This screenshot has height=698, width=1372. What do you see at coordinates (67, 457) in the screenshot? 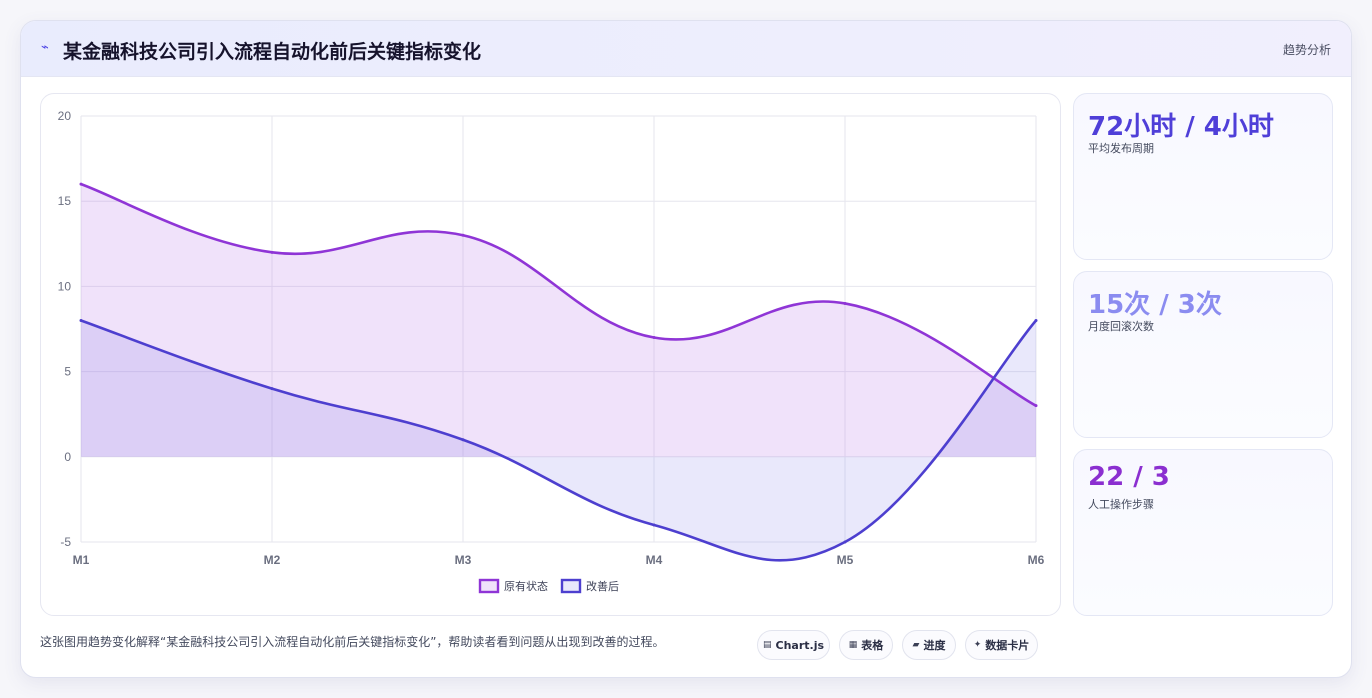
I see `y-tick-label: 0` at bounding box center [67, 457].